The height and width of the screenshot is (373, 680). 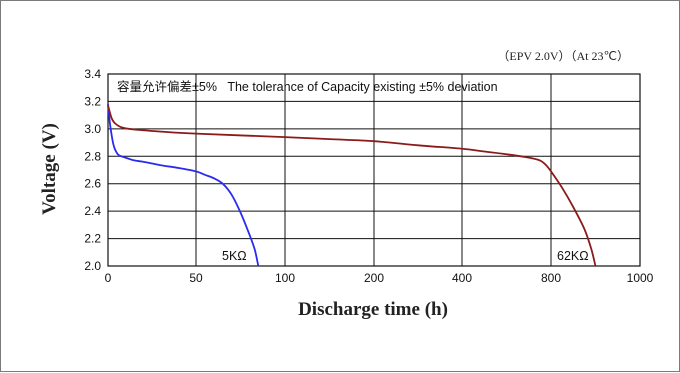 What do you see at coordinates (92, 101) in the screenshot?
I see `y-tick-label: 3.2` at bounding box center [92, 101].